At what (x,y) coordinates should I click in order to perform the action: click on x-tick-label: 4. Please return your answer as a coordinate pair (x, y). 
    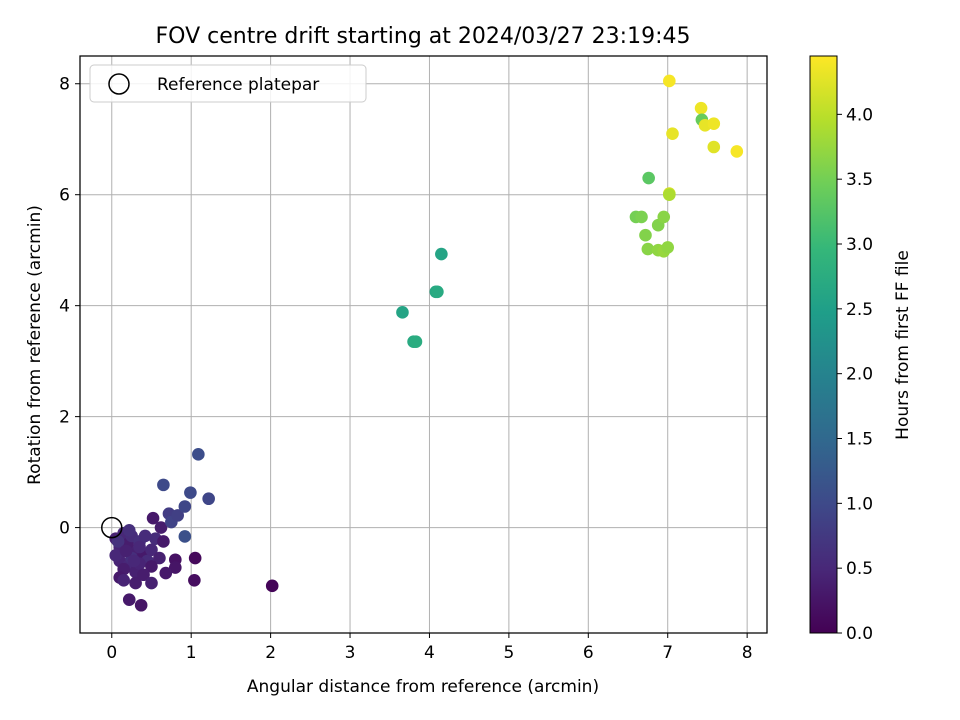
    Looking at the image, I should click on (429, 653).